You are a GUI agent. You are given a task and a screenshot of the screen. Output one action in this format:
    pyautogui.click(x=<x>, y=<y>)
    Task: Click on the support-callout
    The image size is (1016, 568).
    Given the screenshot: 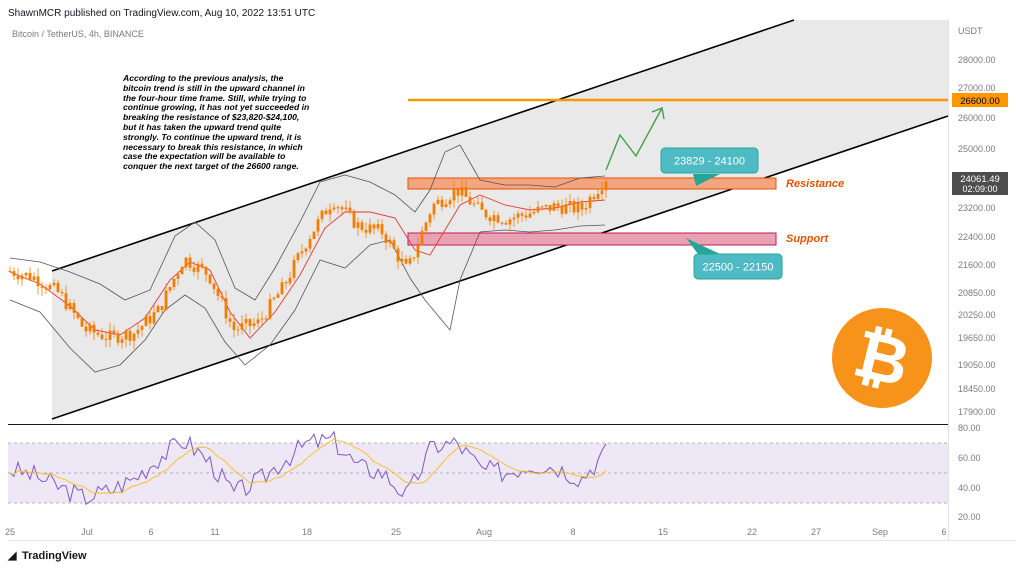 What is the action you would take?
    pyautogui.click(x=738, y=266)
    